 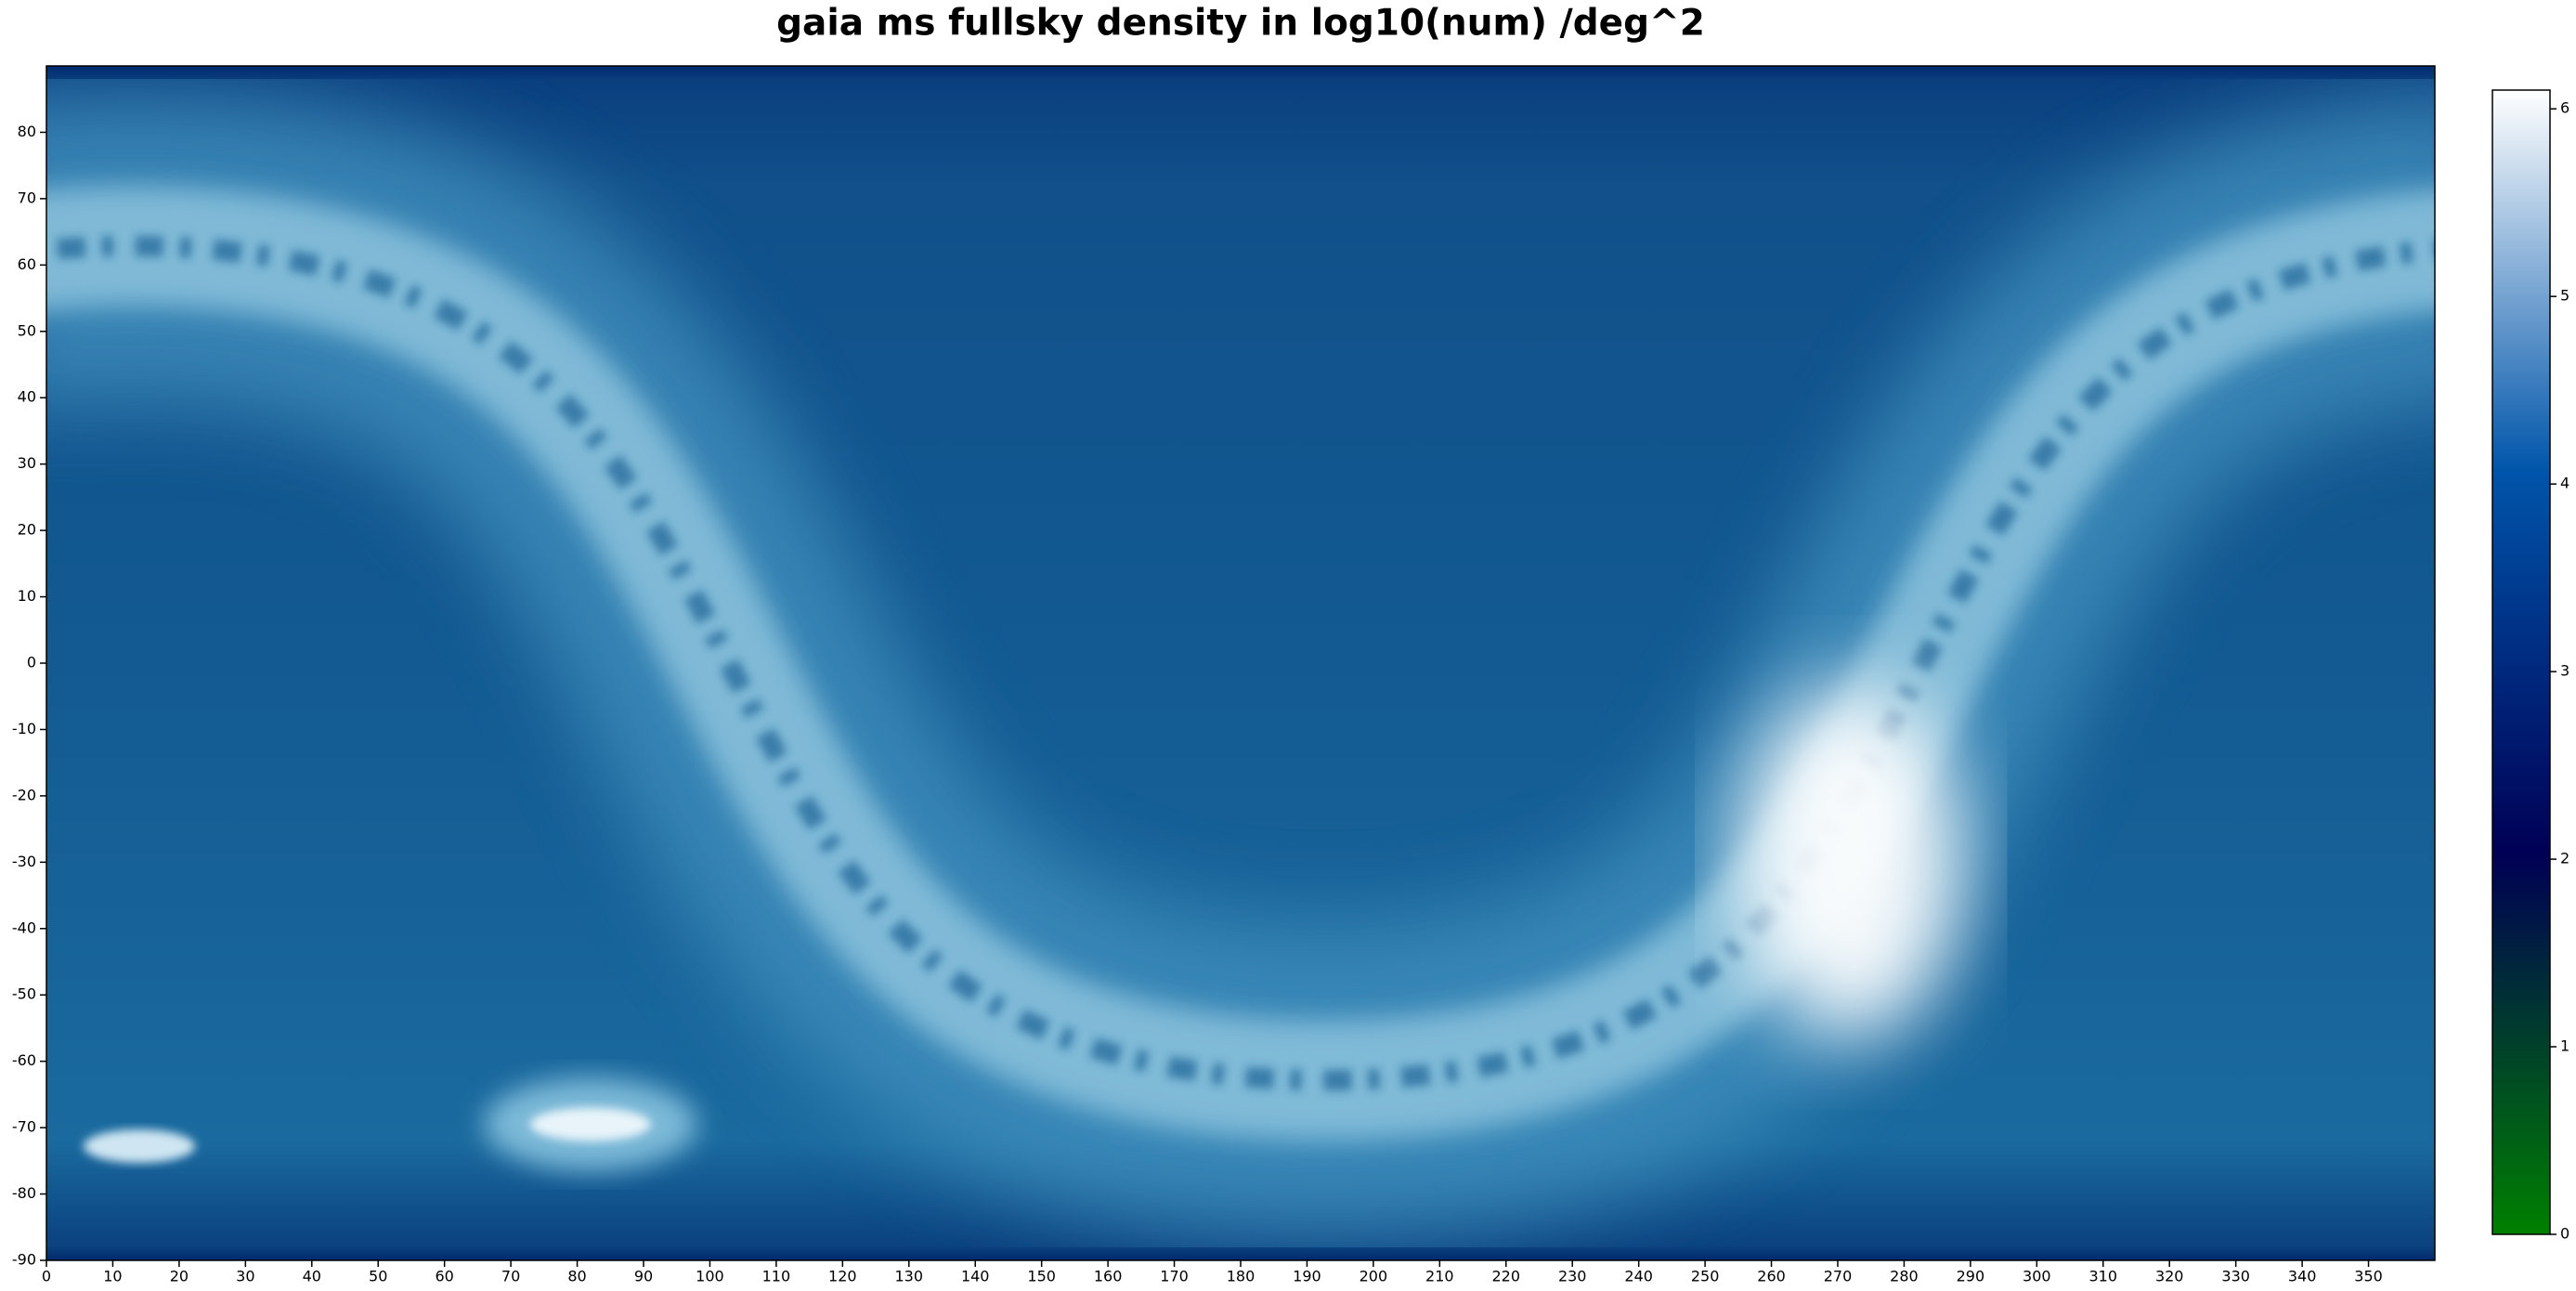 I want to click on y-tick-label: -60, so click(x=24, y=1060).